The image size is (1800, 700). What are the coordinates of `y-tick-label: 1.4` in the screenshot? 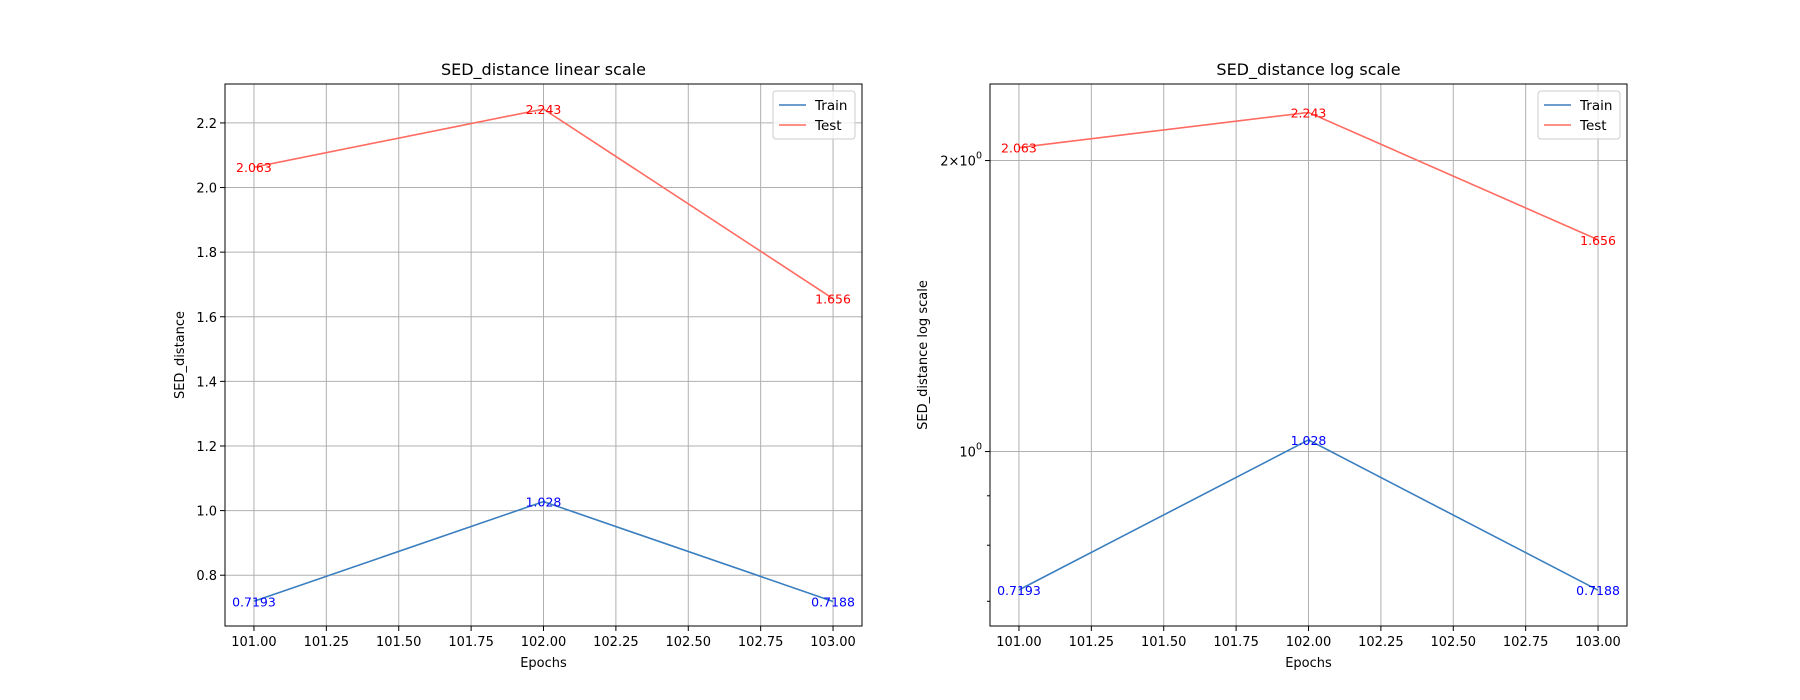 It's located at (206, 382).